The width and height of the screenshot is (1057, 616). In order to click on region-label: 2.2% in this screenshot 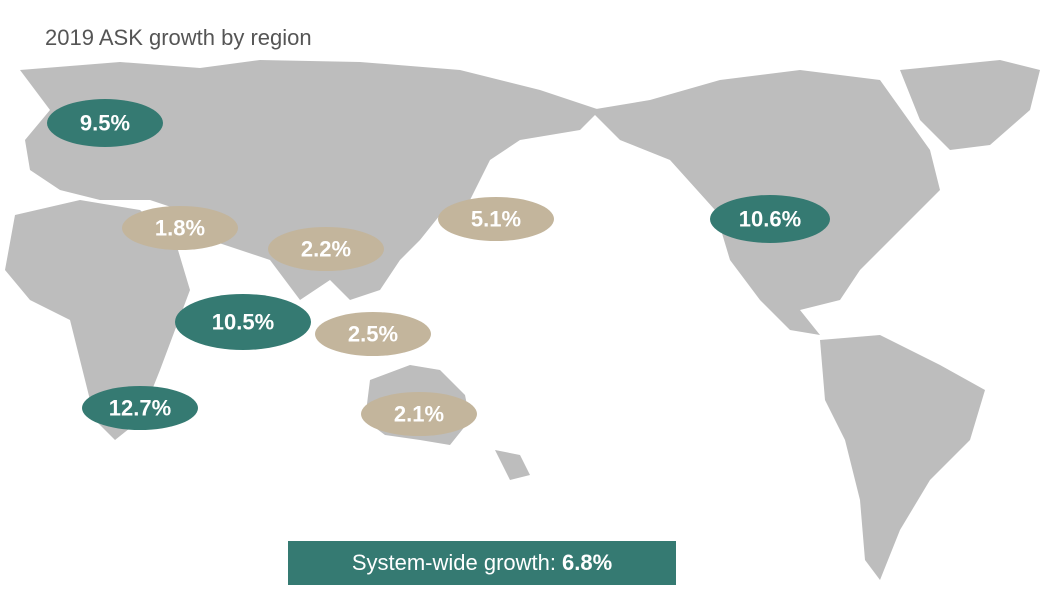, I will do `click(326, 249)`.